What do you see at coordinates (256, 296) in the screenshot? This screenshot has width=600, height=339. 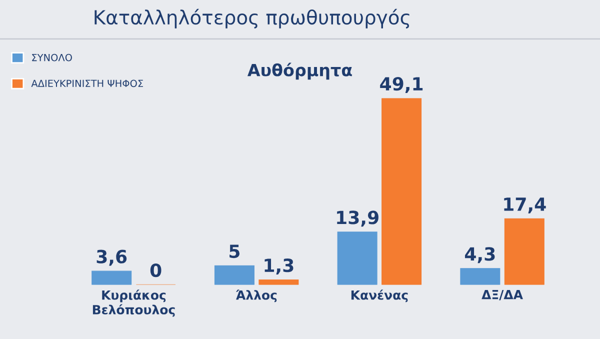 I see `x-tick-label: Άλλος` at bounding box center [256, 296].